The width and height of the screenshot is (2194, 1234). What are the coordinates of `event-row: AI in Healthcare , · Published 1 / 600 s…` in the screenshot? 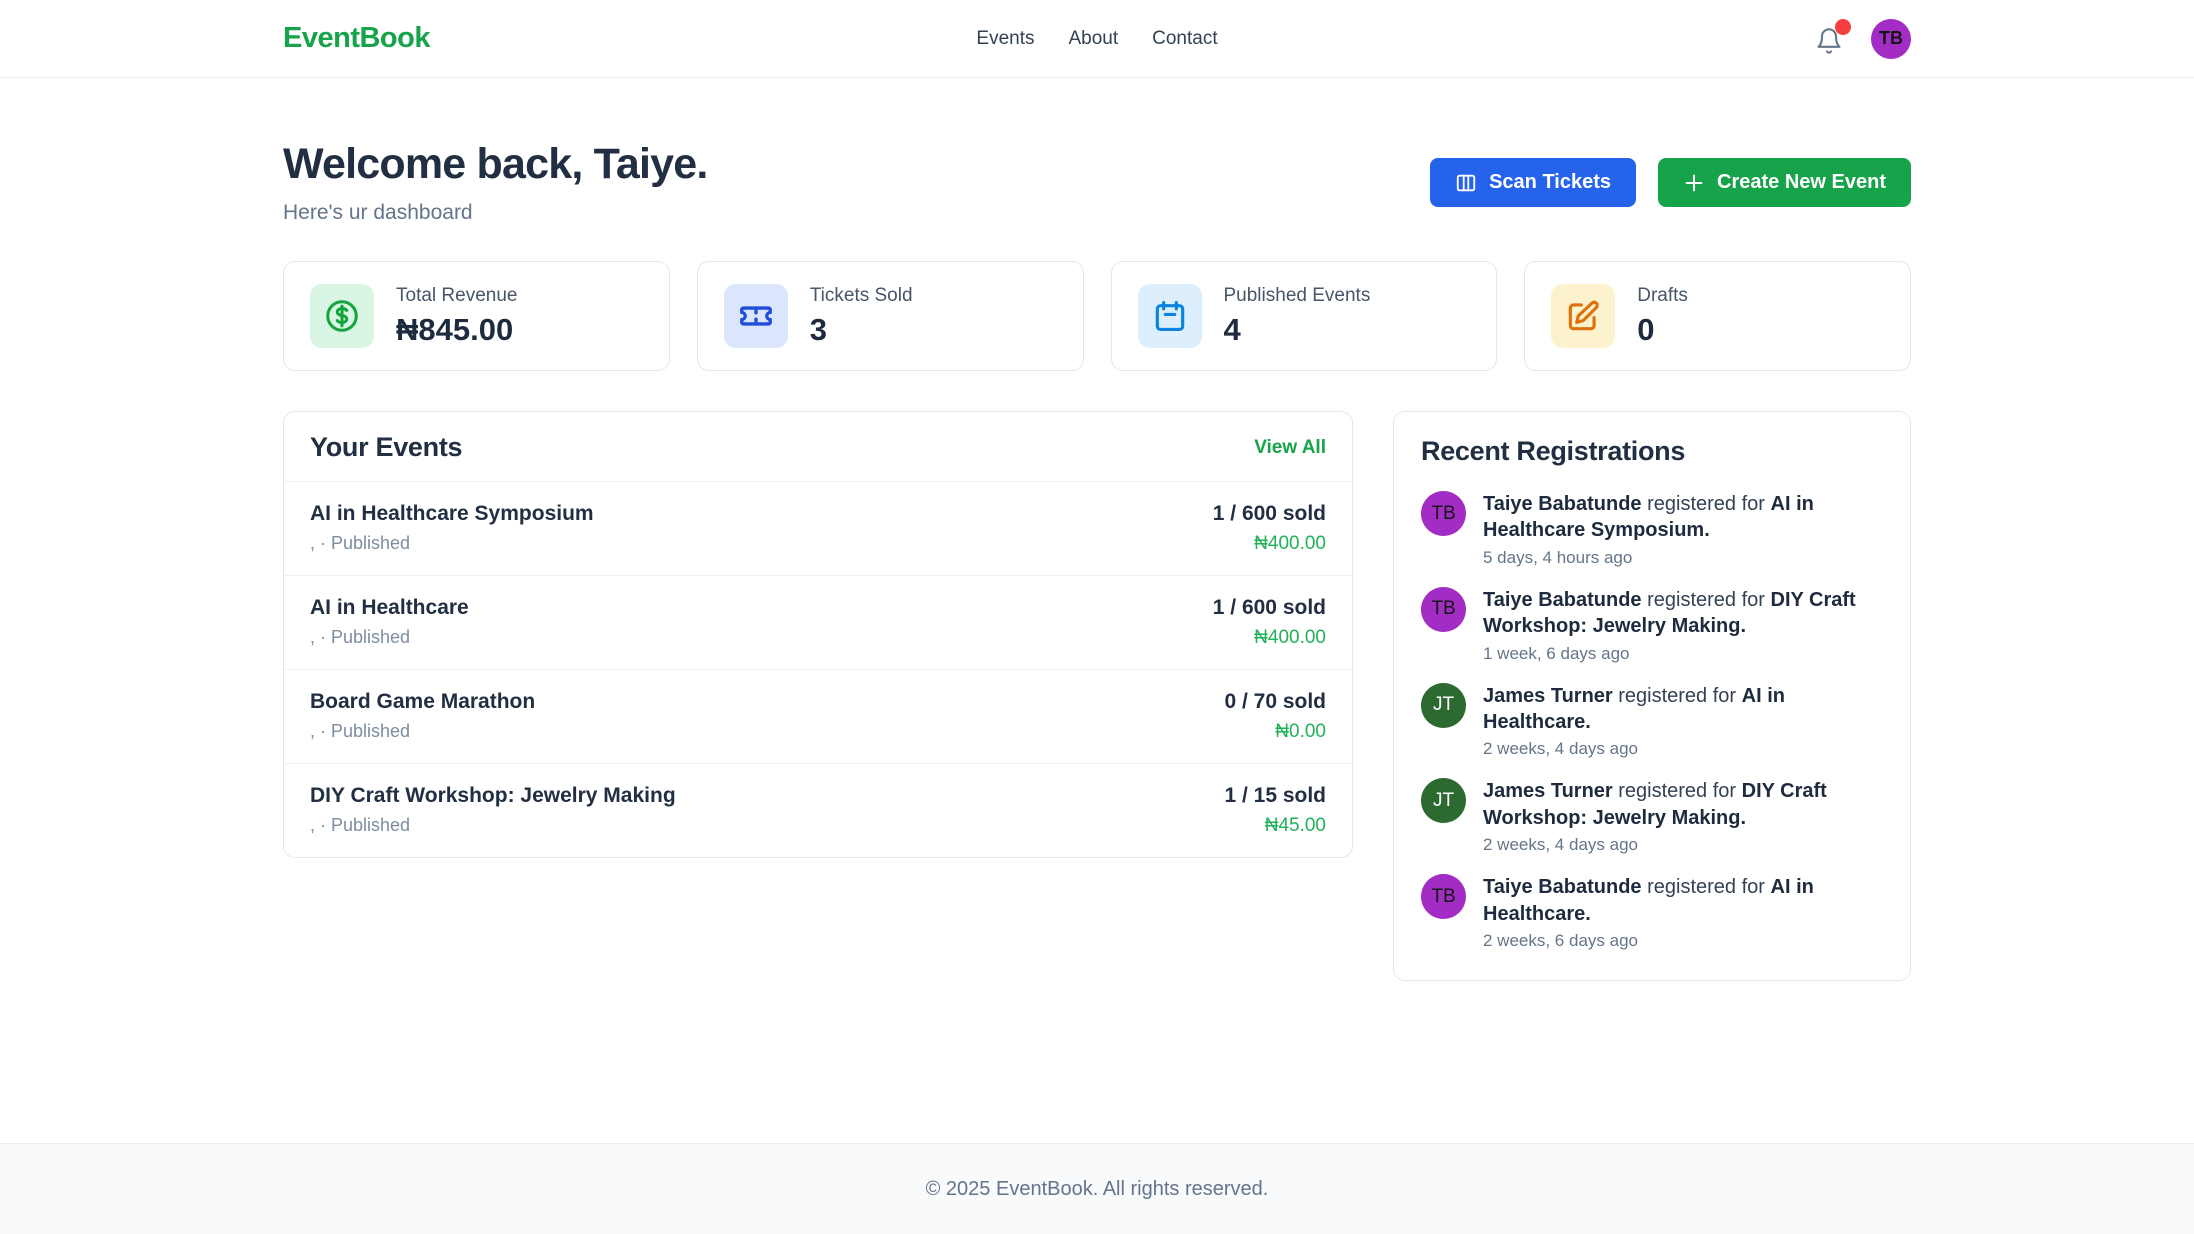 It's located at (818, 623).